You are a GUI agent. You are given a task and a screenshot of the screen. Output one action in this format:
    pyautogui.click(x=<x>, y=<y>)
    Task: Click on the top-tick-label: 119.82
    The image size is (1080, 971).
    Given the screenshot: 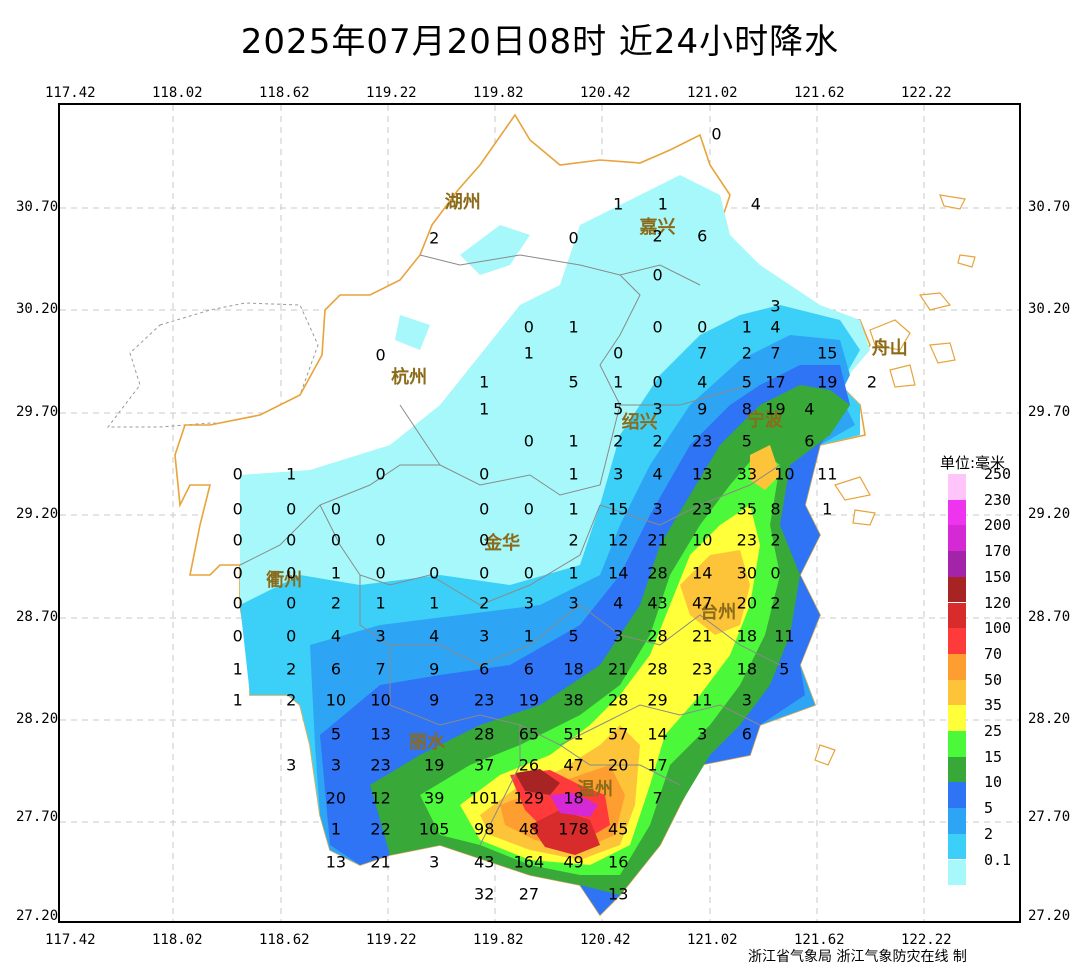 What is the action you would take?
    pyautogui.click(x=498, y=93)
    